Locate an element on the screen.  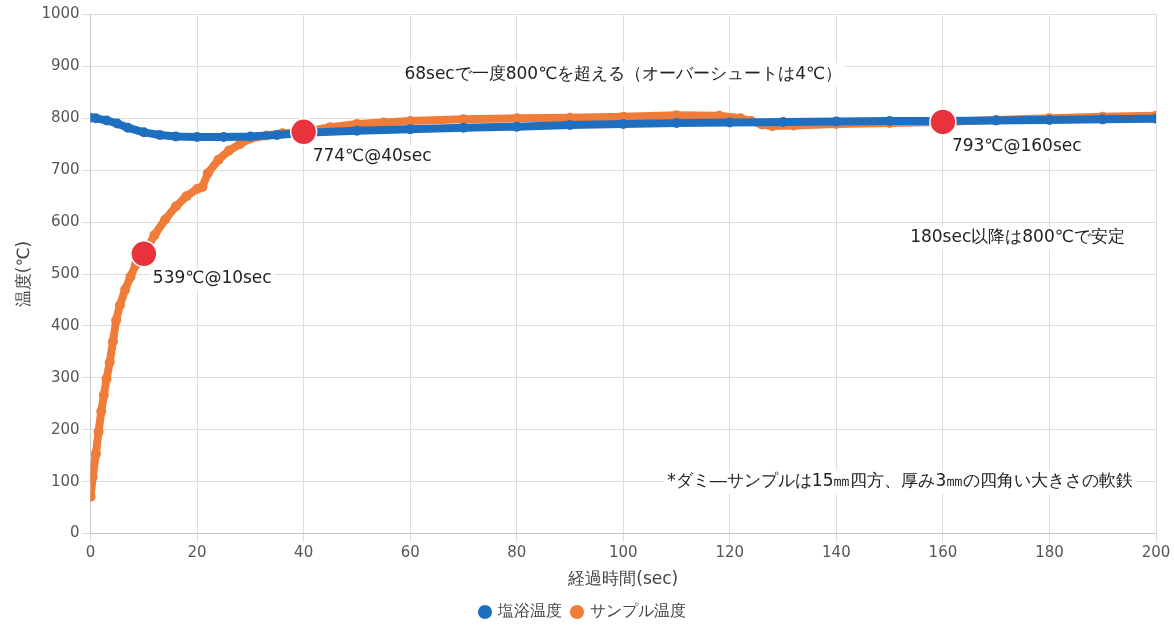
y-tick-label: 500 is located at coordinates (65, 272).